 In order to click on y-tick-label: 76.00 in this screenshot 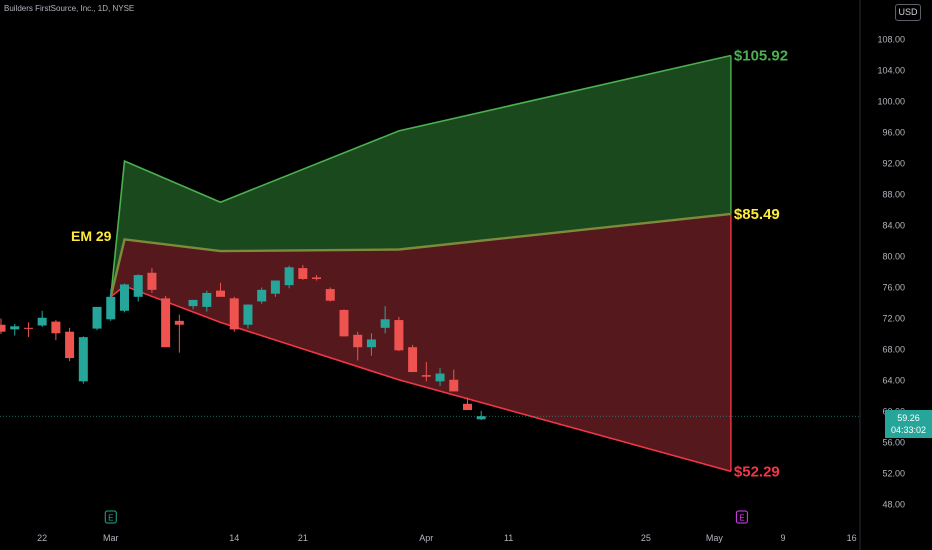, I will do `click(893, 288)`.